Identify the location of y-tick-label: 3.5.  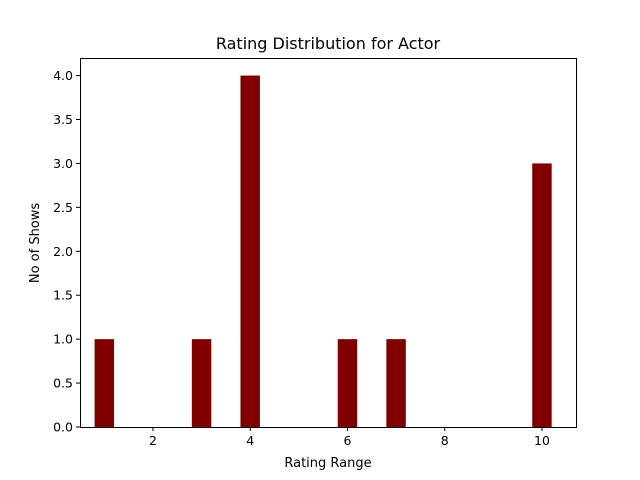
(63, 119).